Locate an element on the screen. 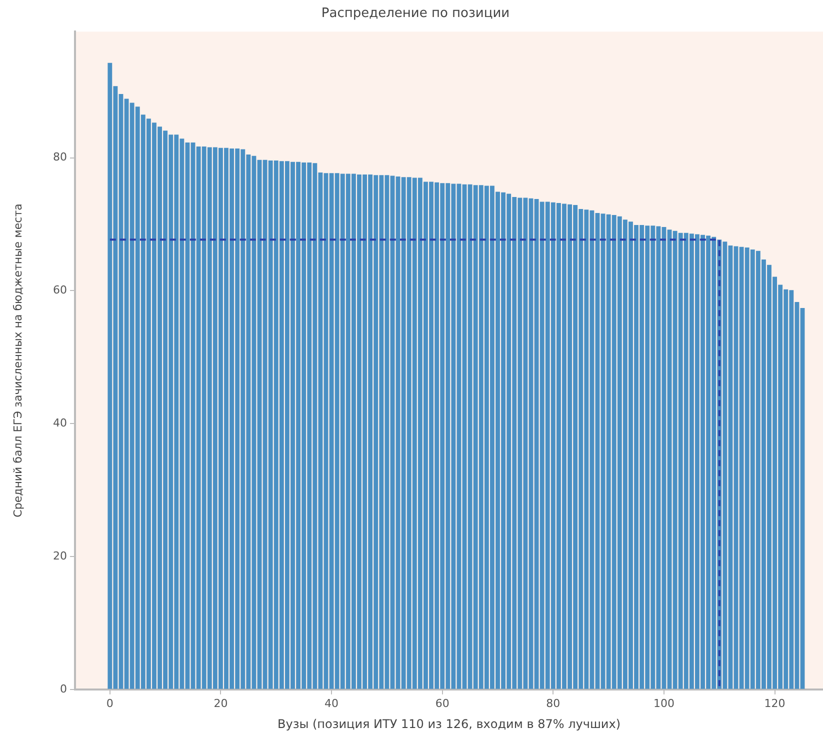 This screenshot has height=740, width=823. y-tick-label: 0 is located at coordinates (63, 689).